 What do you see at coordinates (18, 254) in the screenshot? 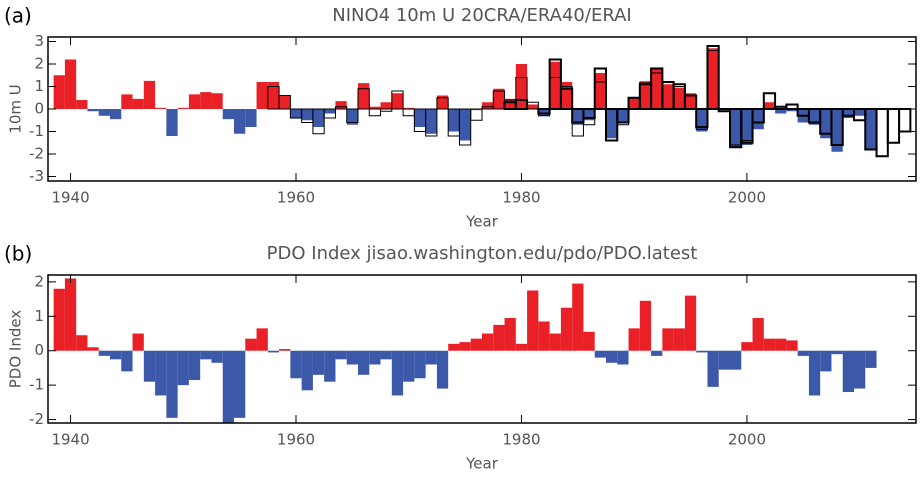
I see `panel-label: (b)` at bounding box center [18, 254].